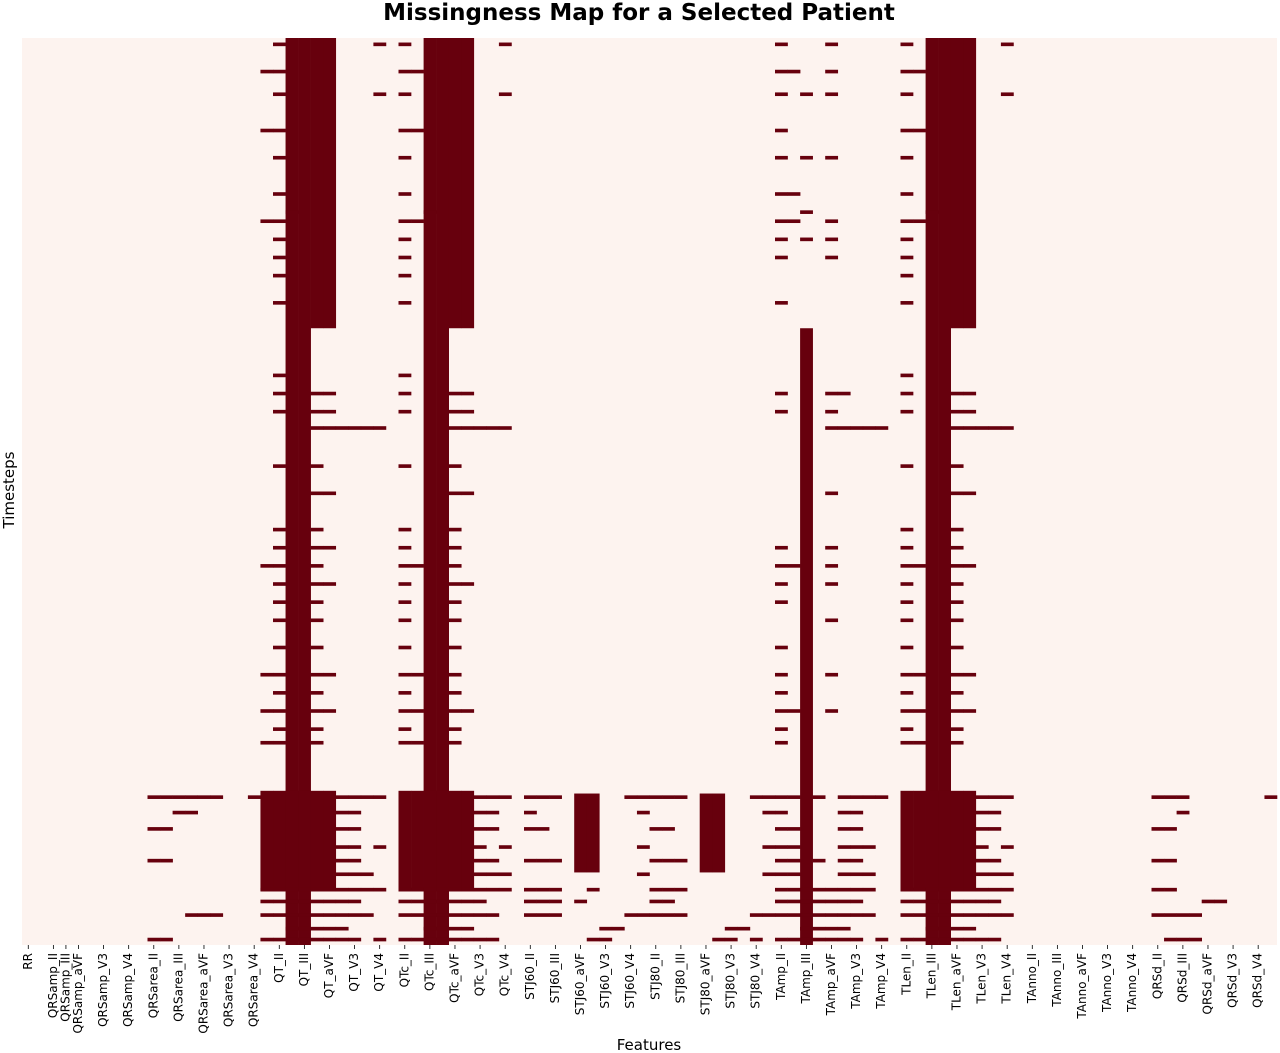 The width and height of the screenshot is (1280, 1053). Describe the element at coordinates (355, 939) in the screenshot. I see `missing-cell-qt_v3` at that location.